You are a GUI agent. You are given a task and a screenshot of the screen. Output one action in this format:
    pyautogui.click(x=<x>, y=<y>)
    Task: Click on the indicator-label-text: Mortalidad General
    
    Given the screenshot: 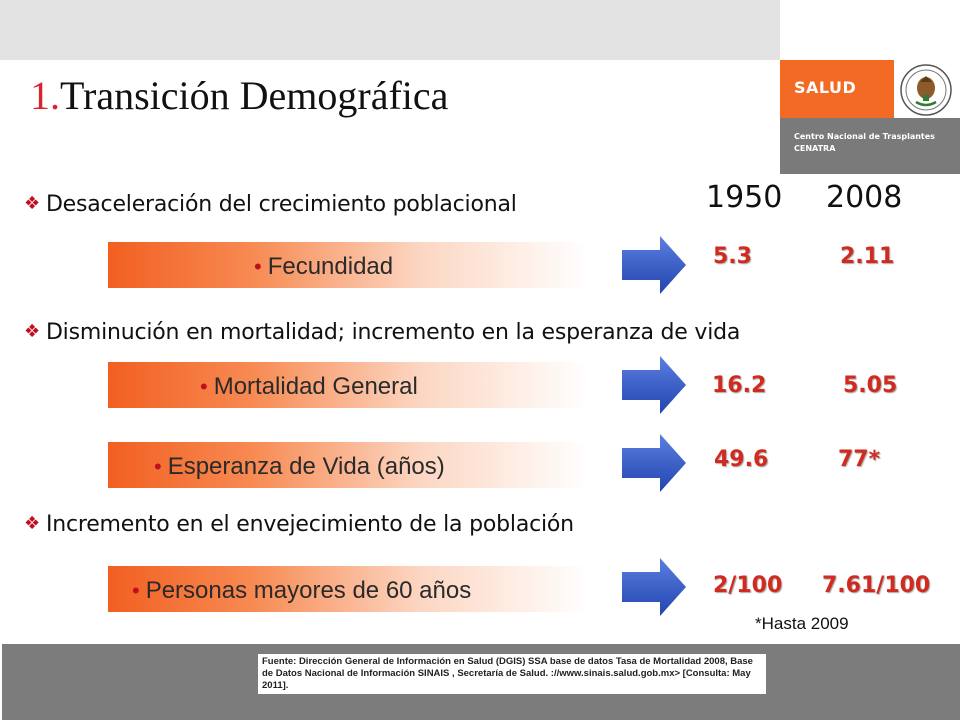 What is the action you would take?
    pyautogui.click(x=315, y=386)
    